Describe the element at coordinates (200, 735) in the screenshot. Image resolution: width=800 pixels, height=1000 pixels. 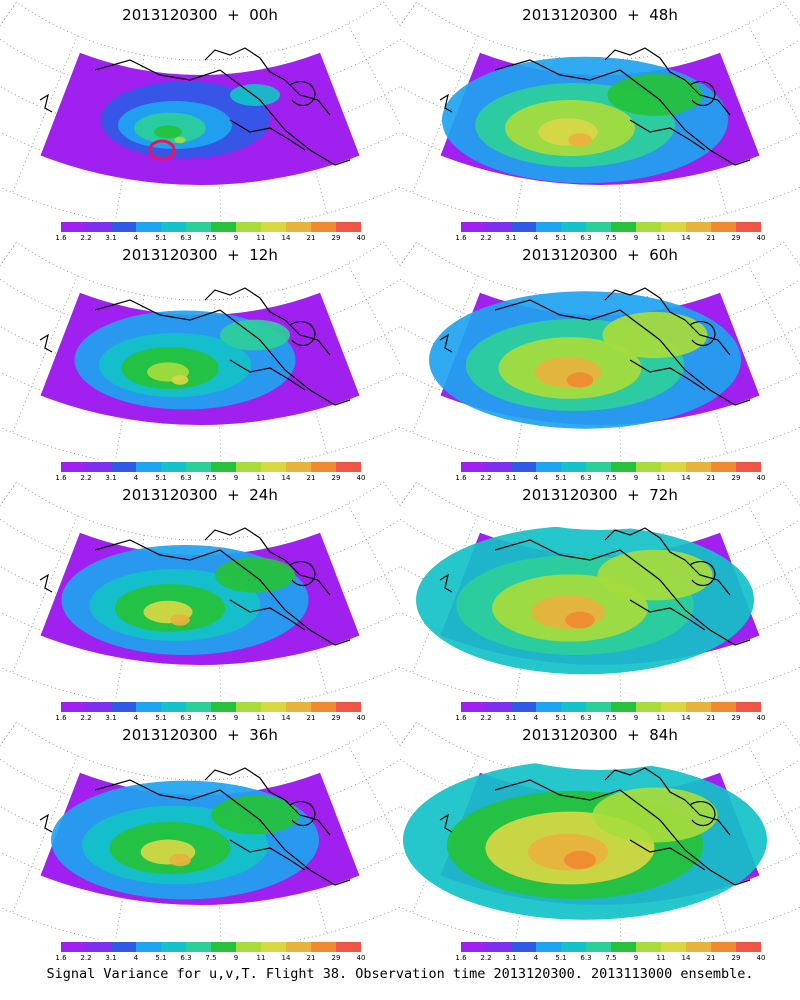
I see `panel-title: 2013120300 + 36h` at that location.